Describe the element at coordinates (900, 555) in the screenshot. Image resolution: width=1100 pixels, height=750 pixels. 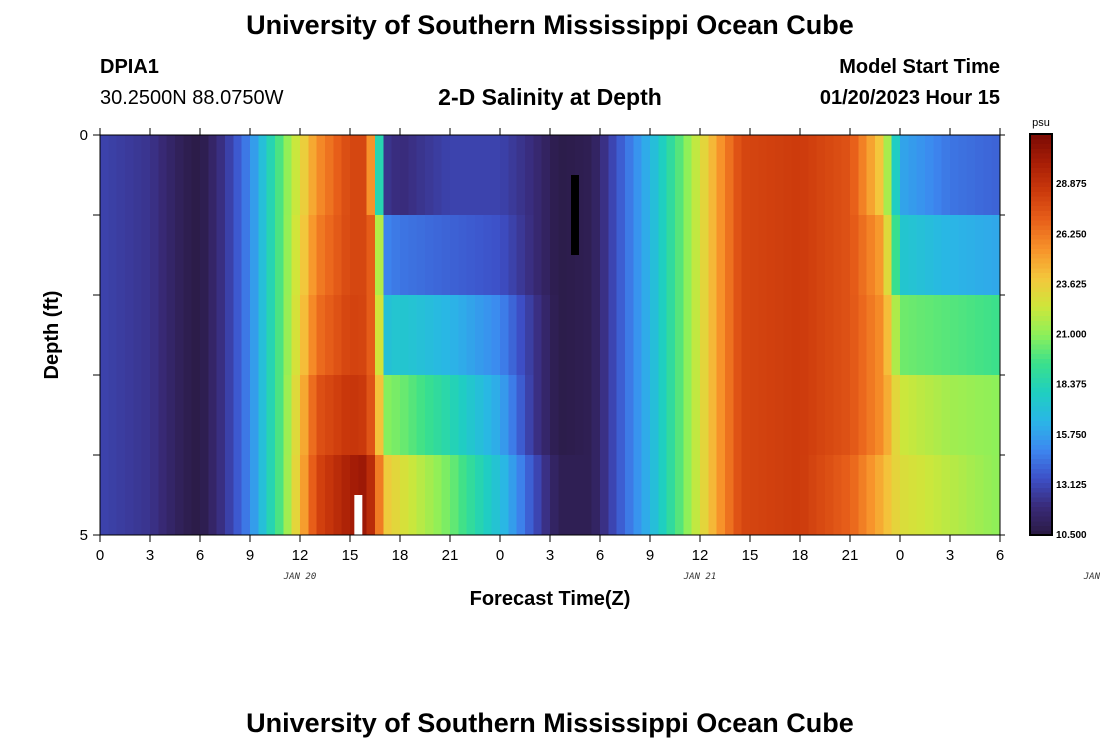
I see `x-tick-label: 0` at that location.